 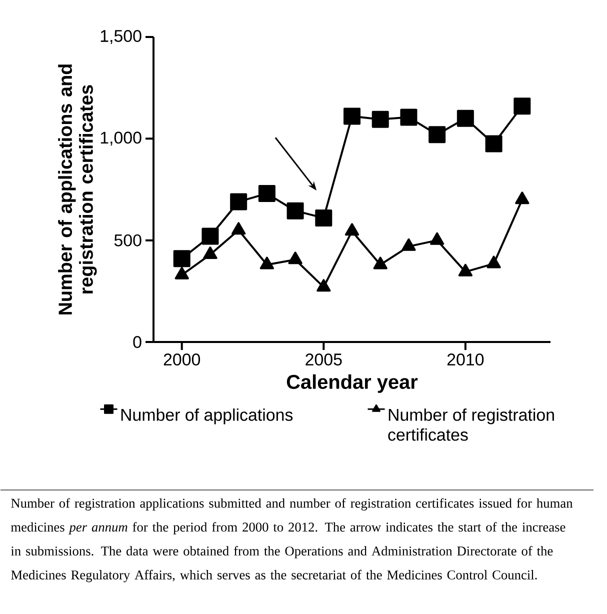 What do you see at coordinates (323, 360) in the screenshot?
I see `x-tick-label: 2005` at bounding box center [323, 360].